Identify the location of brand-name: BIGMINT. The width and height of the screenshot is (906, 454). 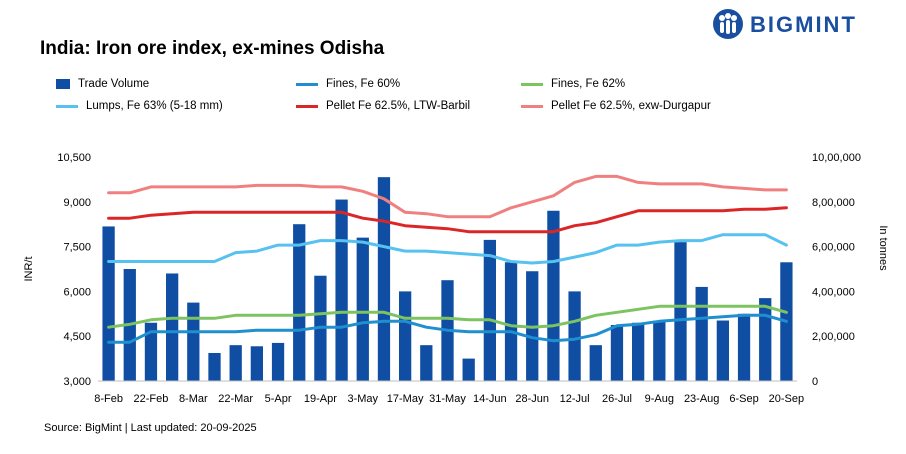
(803, 24).